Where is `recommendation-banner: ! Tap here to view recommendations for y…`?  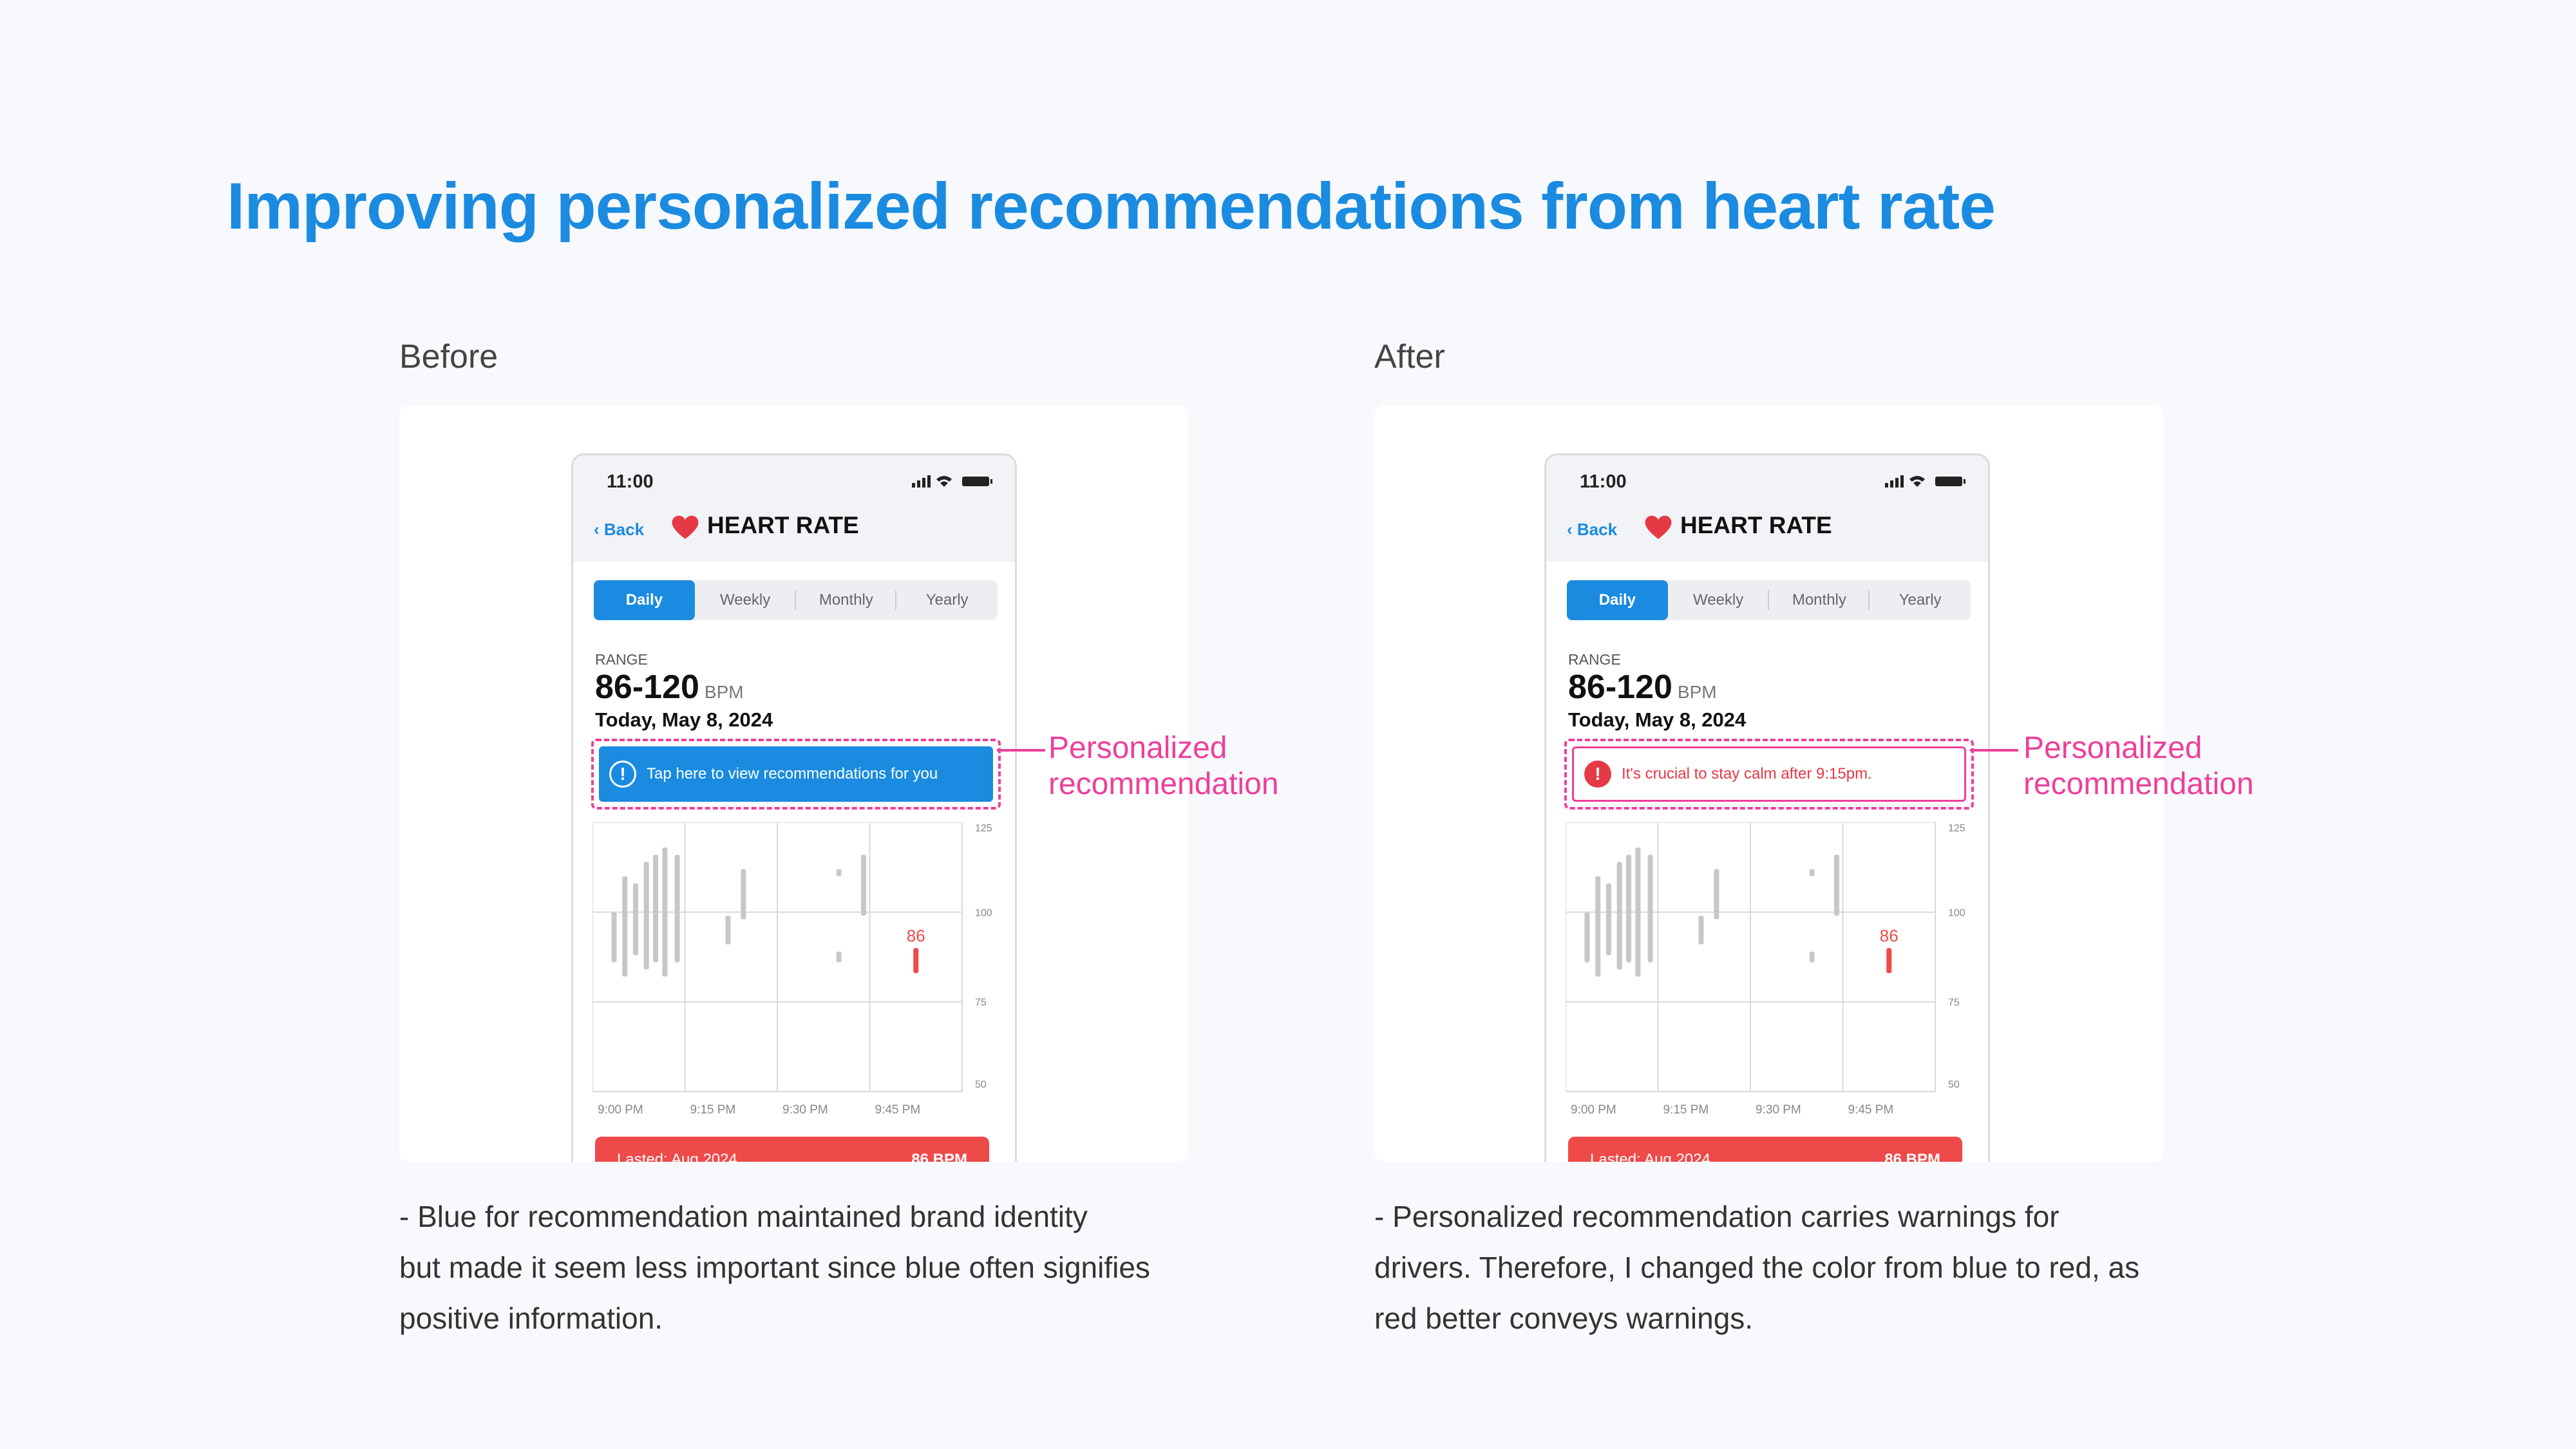
recommendation-banner: ! Tap here to view recommendations for y… is located at coordinates (796, 774).